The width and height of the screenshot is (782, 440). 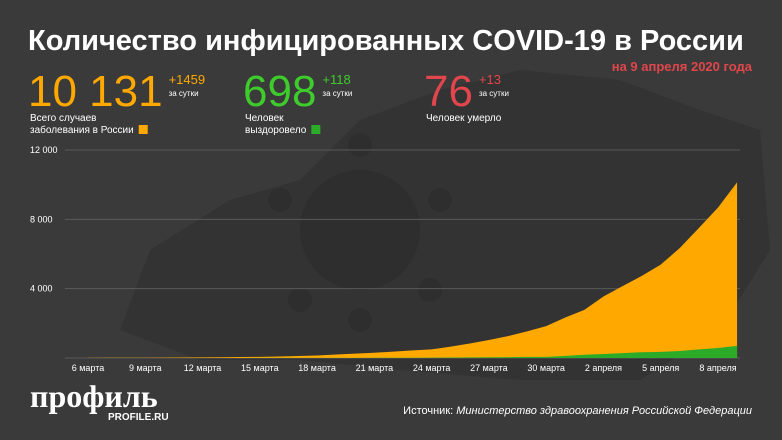 What do you see at coordinates (82, 130) in the screenshot?
I see `stat-label: заболевания в России` at bounding box center [82, 130].